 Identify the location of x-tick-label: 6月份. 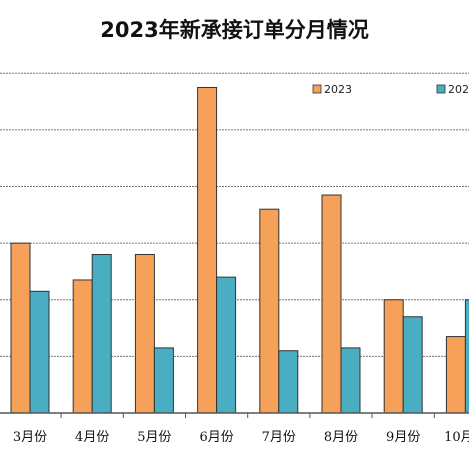
(216, 437).